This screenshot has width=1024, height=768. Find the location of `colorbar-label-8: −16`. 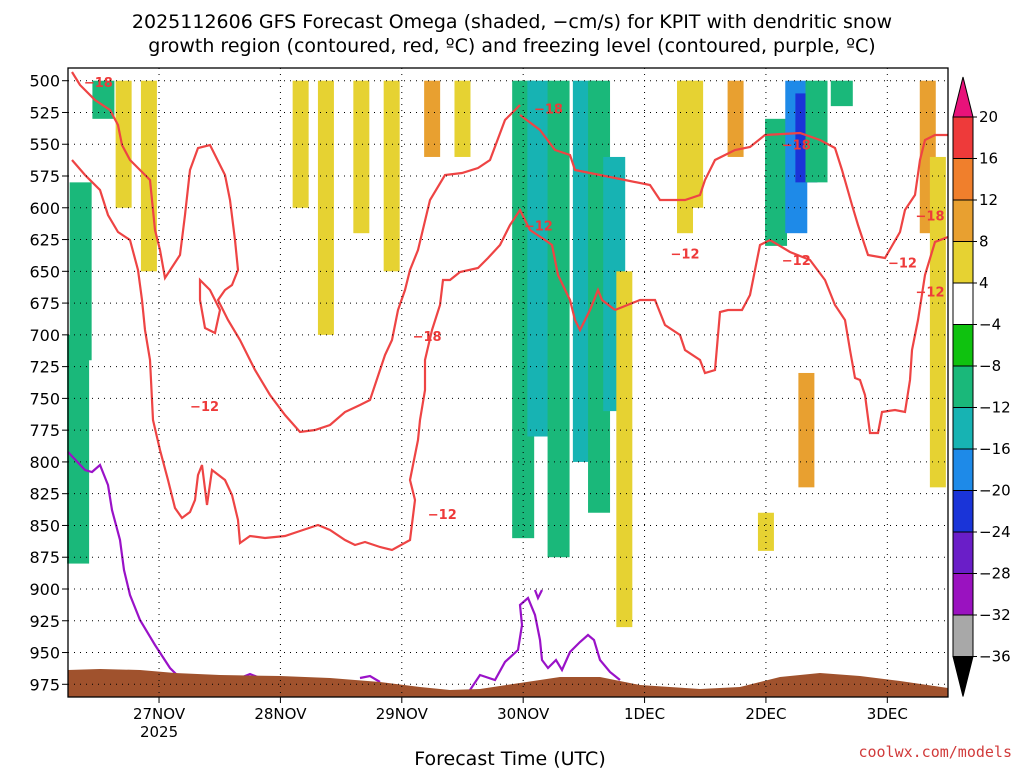

colorbar-label-8: −16 is located at coordinates (995, 449).